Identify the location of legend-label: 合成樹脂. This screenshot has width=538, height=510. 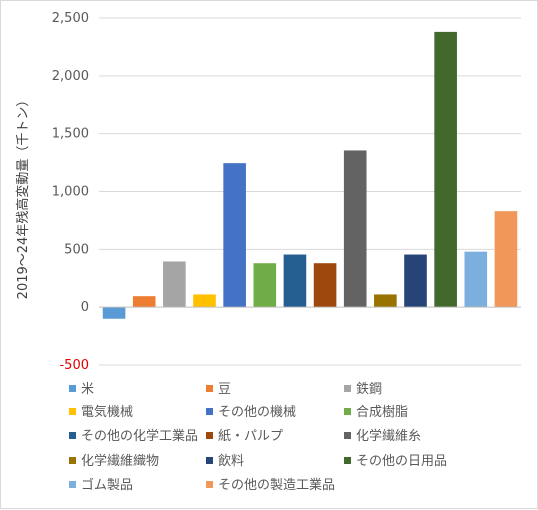
(382, 412).